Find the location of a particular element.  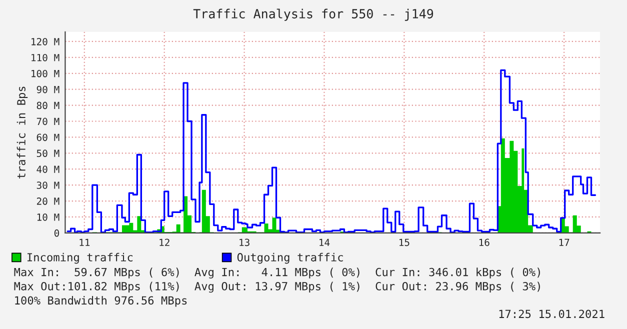

y-tick-label: 20 M is located at coordinates (48, 201).